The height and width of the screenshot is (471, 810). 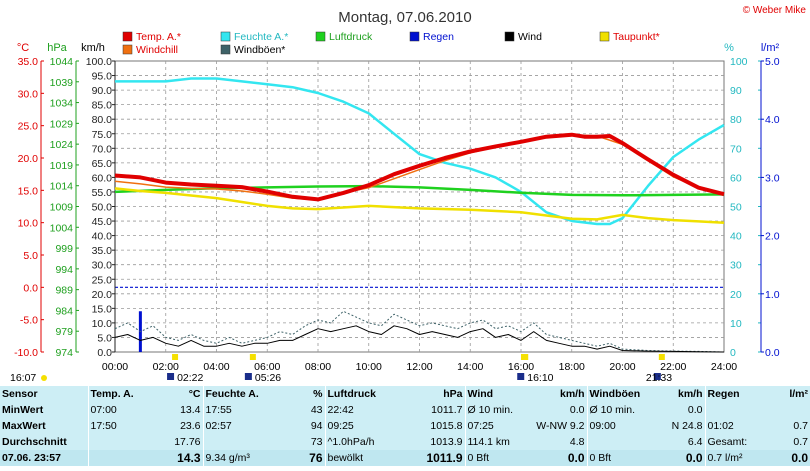 What do you see at coordinates (295, 426) in the screenshot?
I see `summary-cell: 94` at bounding box center [295, 426].